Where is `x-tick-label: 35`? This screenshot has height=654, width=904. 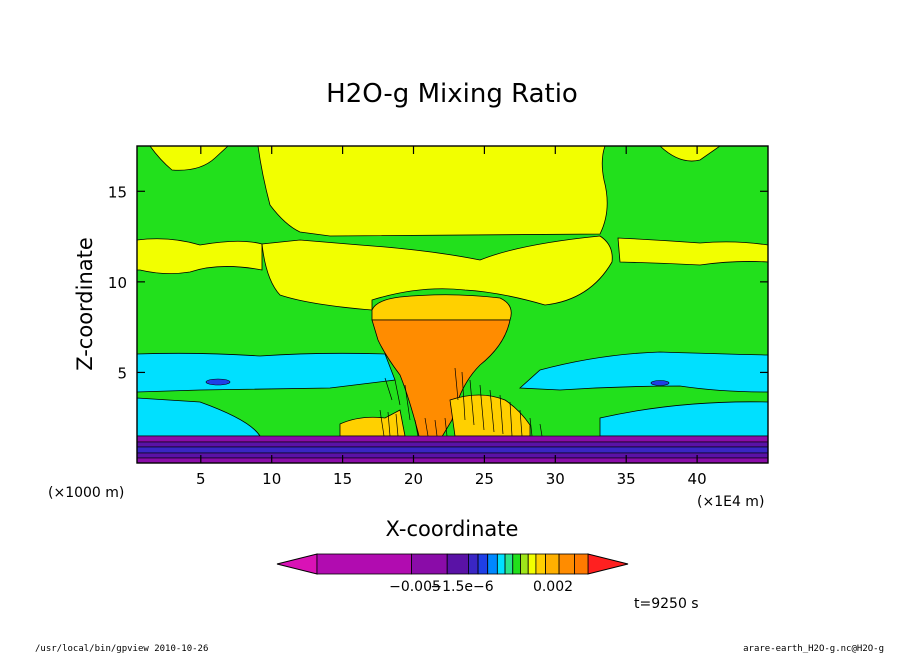
x-tick-label: 35 is located at coordinates (626, 479).